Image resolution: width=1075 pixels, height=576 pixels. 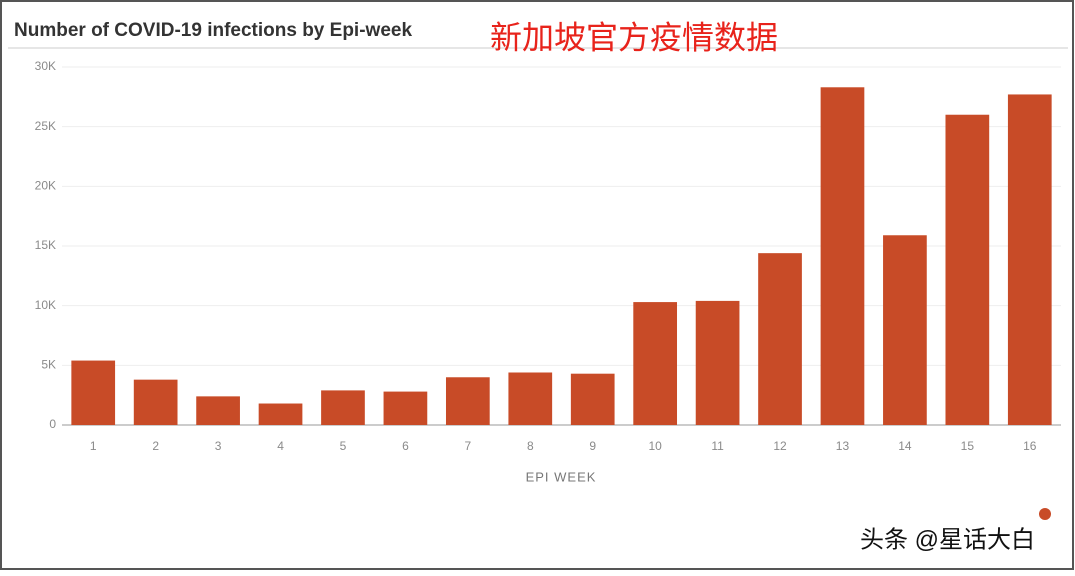 What do you see at coordinates (45, 126) in the screenshot?
I see `y-tick-label: 25K` at bounding box center [45, 126].